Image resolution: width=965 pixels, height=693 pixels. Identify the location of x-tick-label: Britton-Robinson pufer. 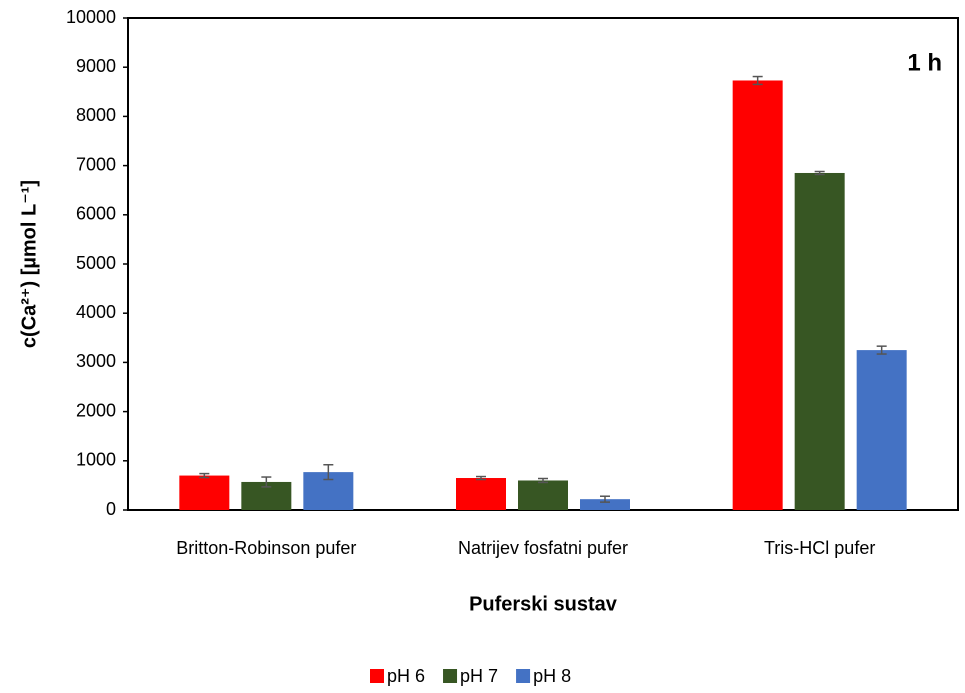
(266, 548).